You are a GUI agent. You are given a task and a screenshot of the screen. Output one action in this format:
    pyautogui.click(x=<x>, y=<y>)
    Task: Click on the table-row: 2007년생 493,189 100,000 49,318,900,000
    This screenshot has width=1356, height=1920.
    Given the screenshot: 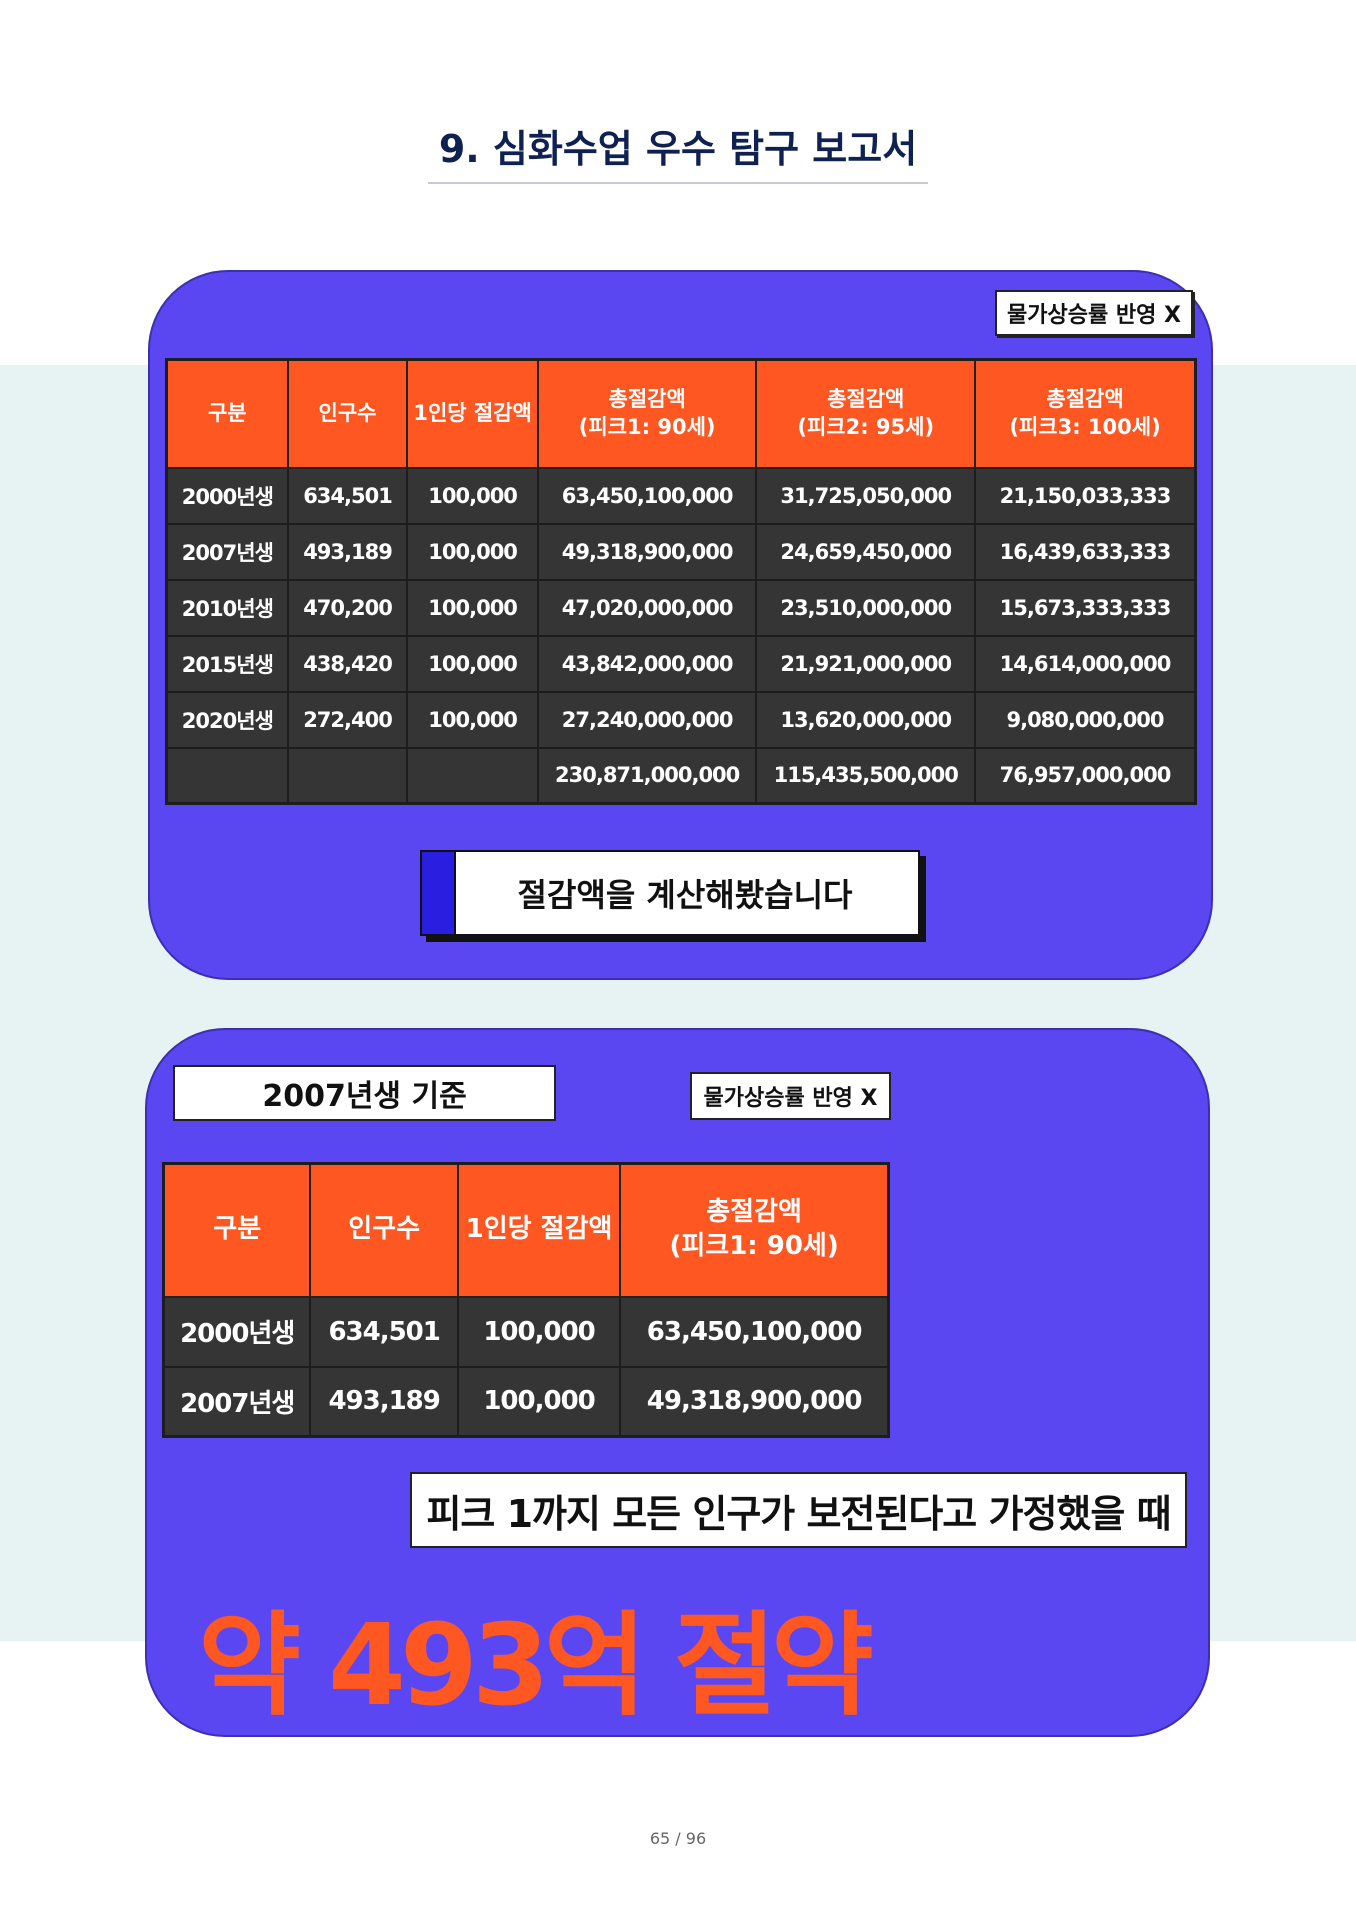 What is the action you would take?
    pyautogui.click(x=526, y=1401)
    